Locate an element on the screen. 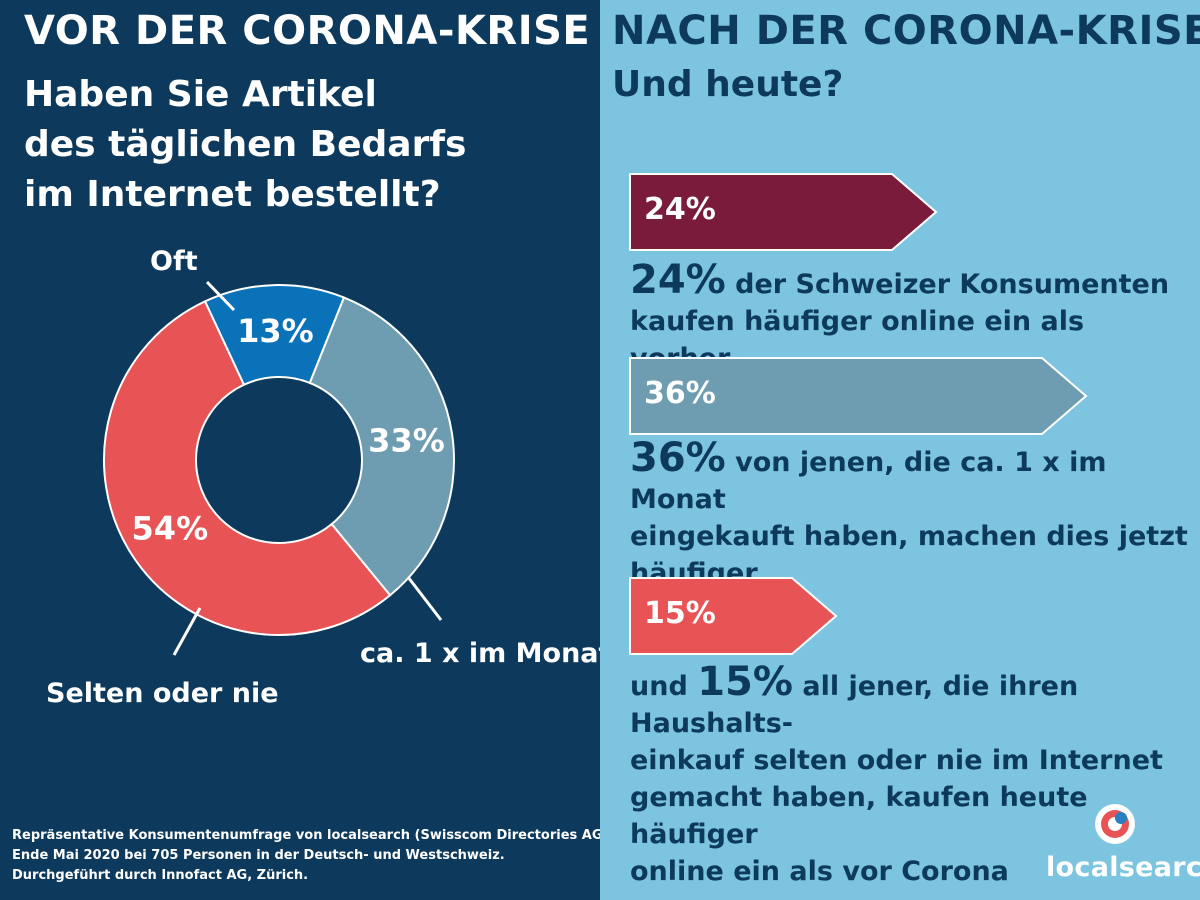  right-subtitle: Und heute? is located at coordinates (728, 84).